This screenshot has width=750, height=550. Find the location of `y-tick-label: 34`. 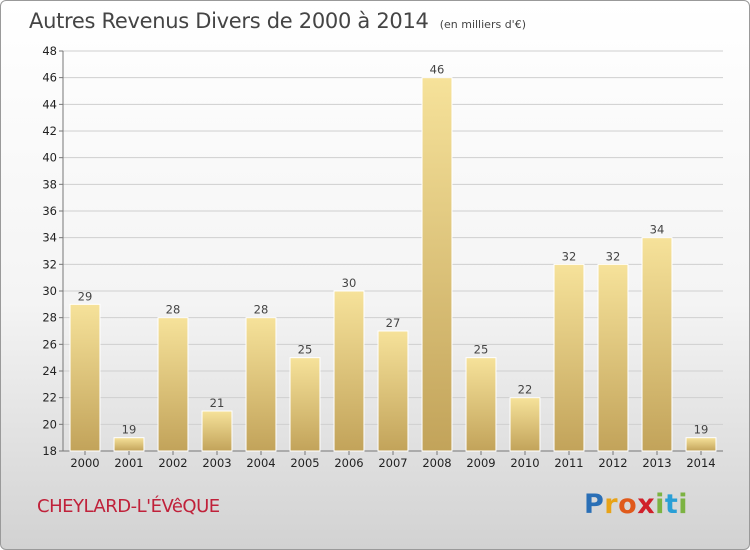

y-tick-label: 34 is located at coordinates (49, 238).